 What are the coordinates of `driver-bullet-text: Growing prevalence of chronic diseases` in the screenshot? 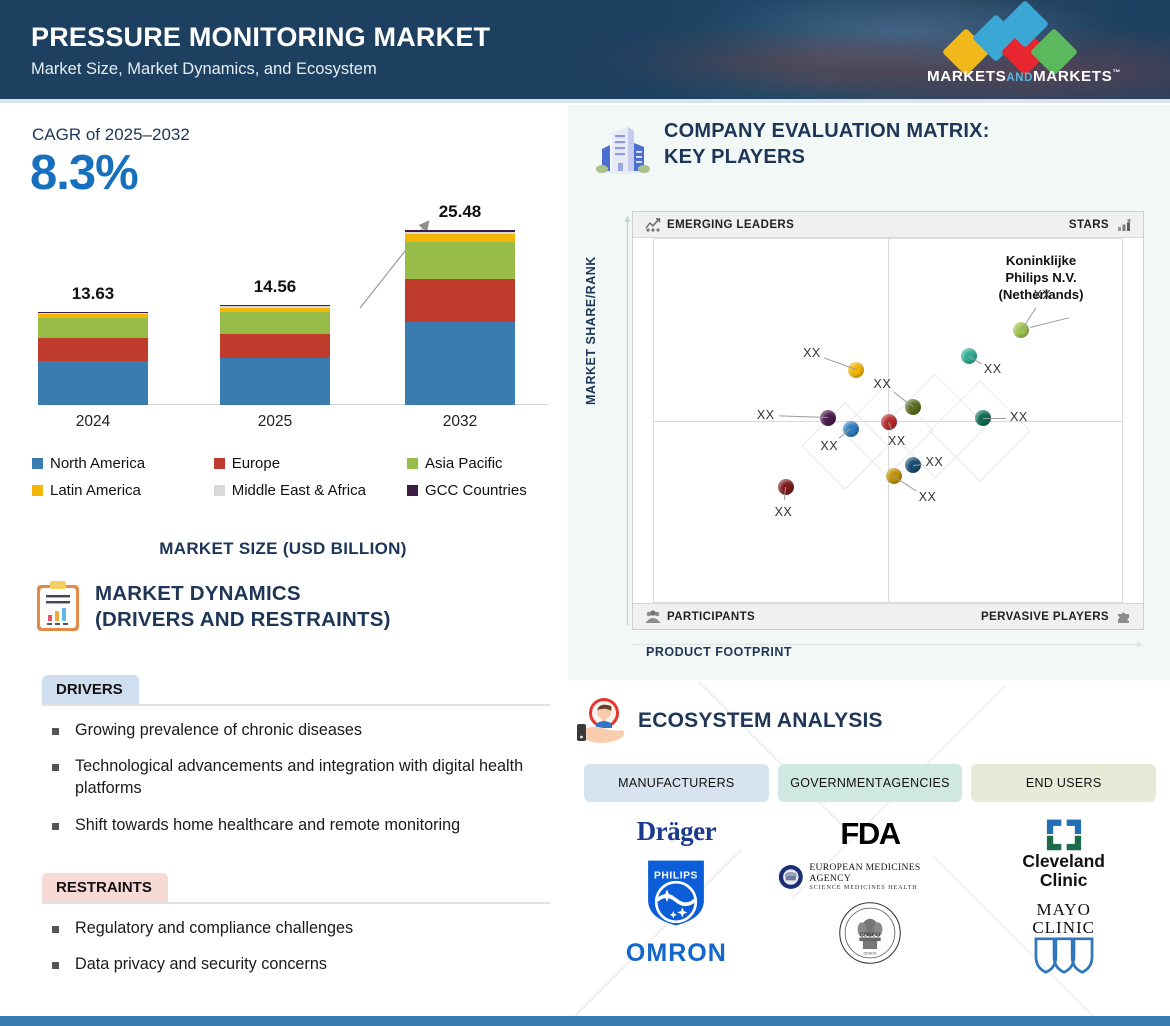 It's located at (219, 729).